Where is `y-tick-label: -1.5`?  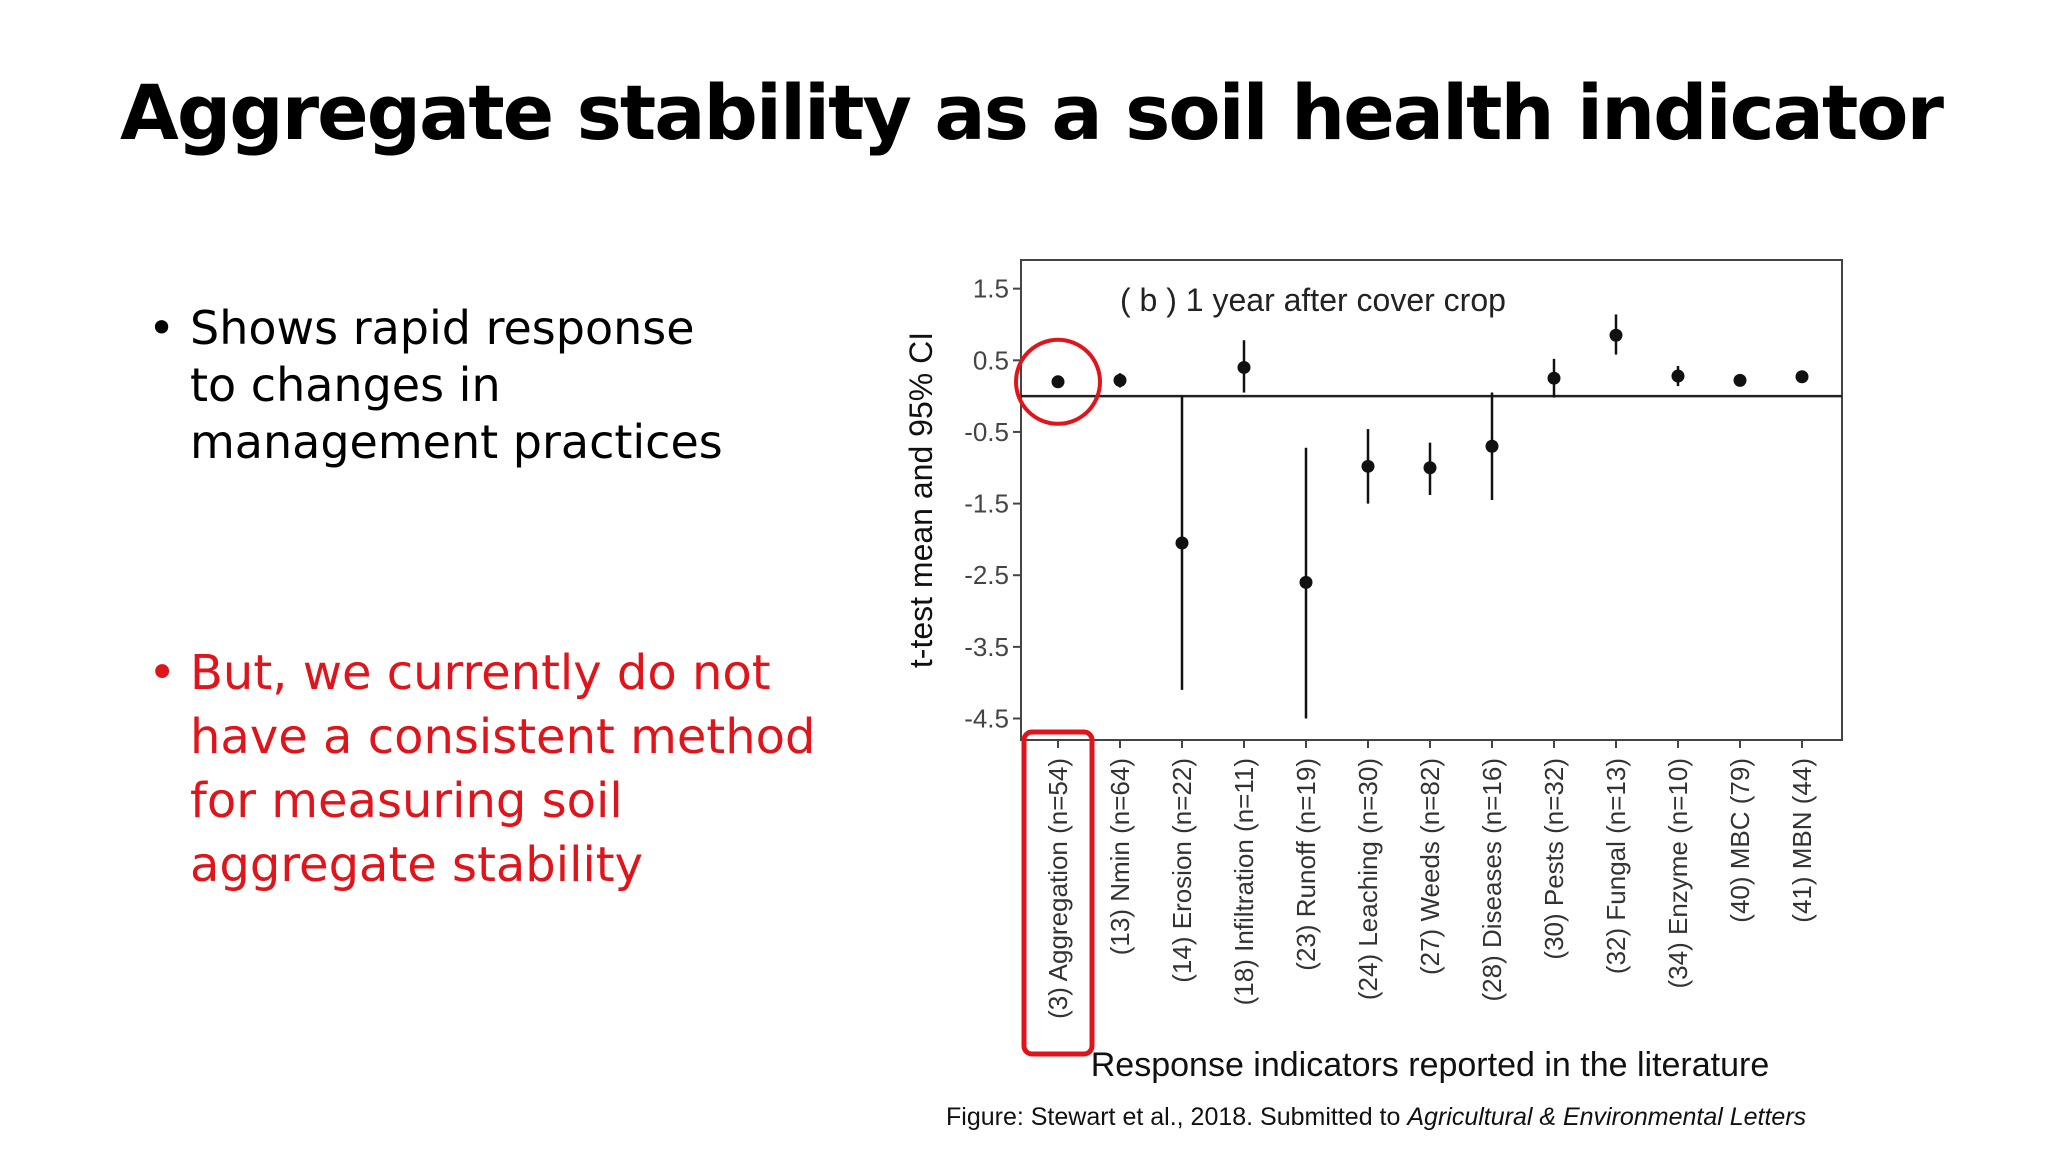 y-tick-label: -1.5 is located at coordinates (986, 504).